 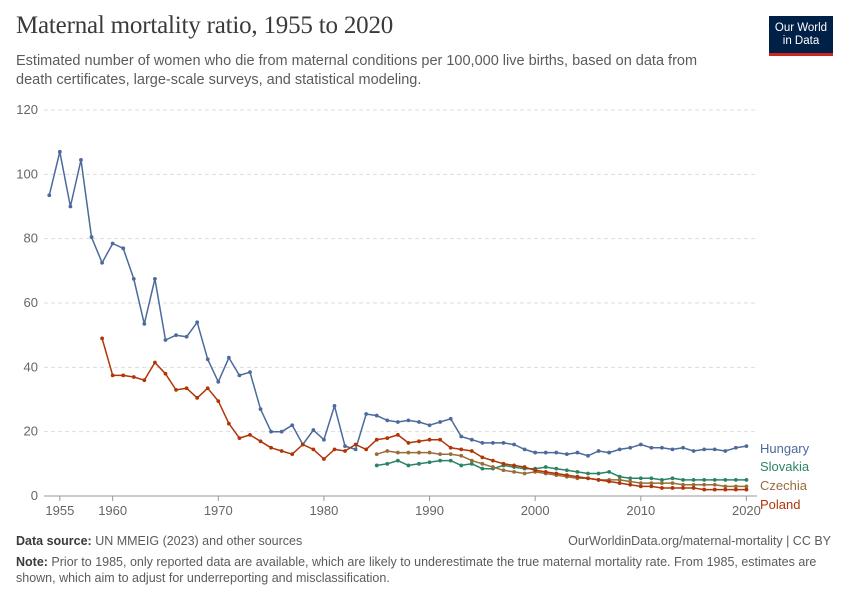 What do you see at coordinates (31, 431) in the screenshot?
I see `y-tick-label: 20` at bounding box center [31, 431].